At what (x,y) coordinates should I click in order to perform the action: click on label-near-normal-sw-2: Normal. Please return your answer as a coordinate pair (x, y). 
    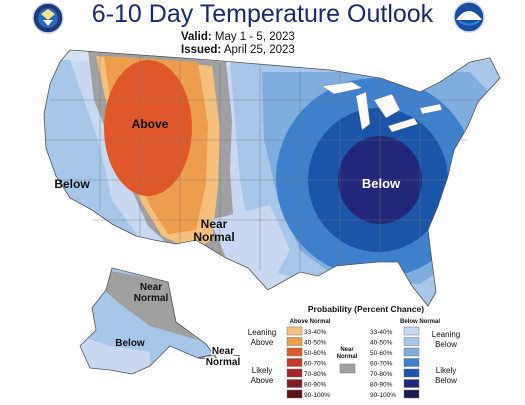
    Looking at the image, I should click on (213, 237).